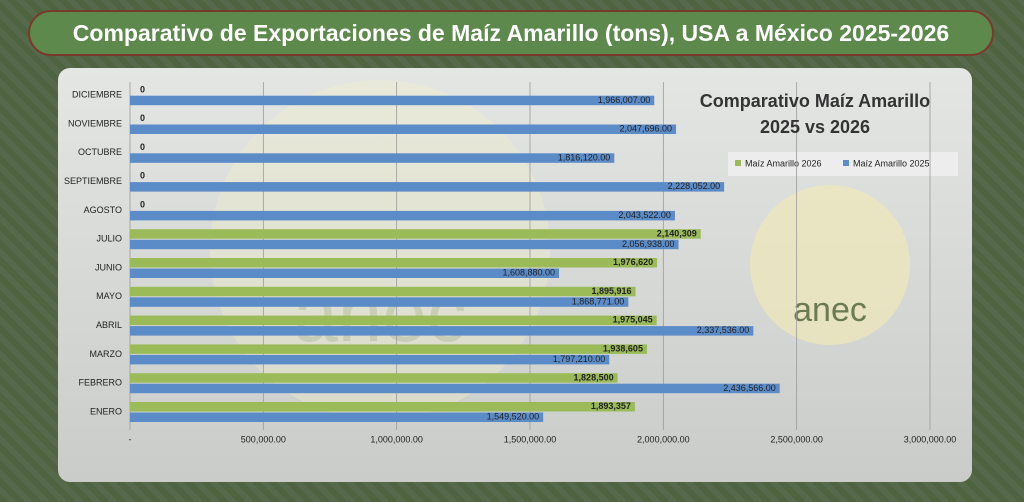 The width and height of the screenshot is (1024, 502). What do you see at coordinates (579, 359) in the screenshot?
I see `data-label: 1,797,210.00` at bounding box center [579, 359].